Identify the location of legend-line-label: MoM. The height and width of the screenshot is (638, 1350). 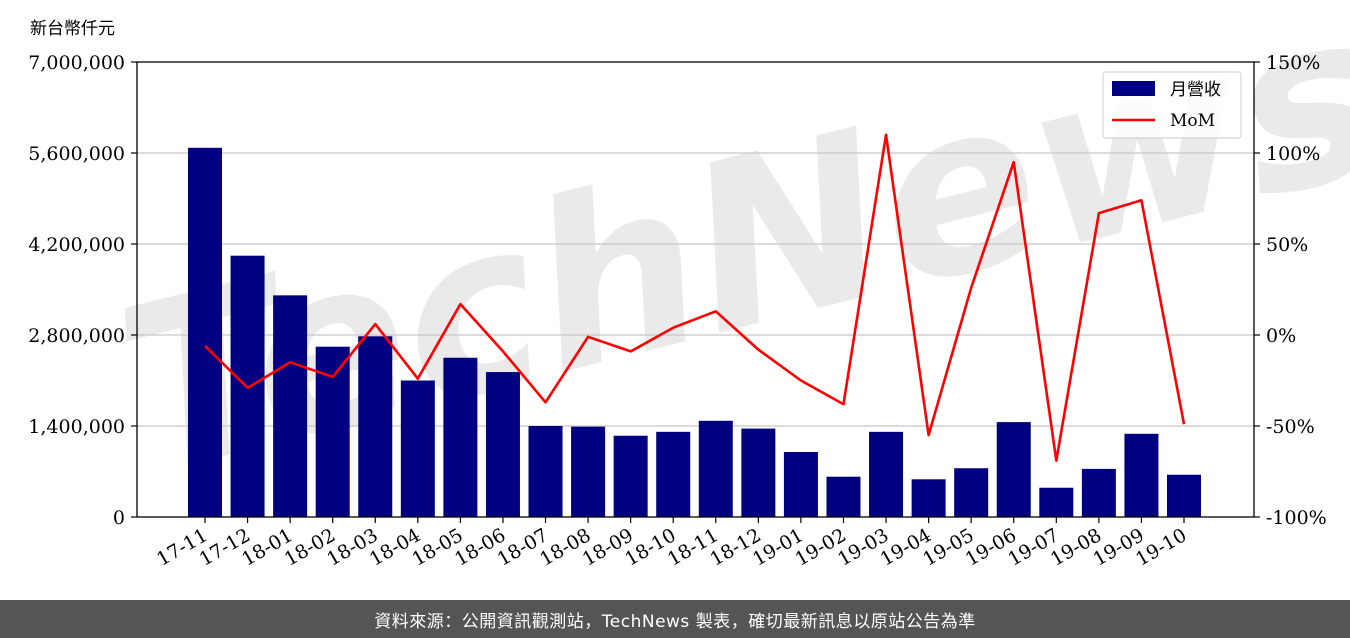
(1192, 121).